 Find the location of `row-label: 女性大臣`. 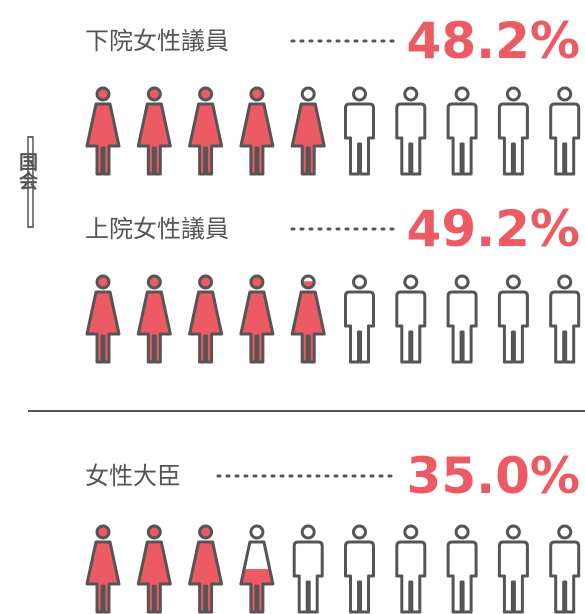

row-label: 女性大臣 is located at coordinates (133, 476).